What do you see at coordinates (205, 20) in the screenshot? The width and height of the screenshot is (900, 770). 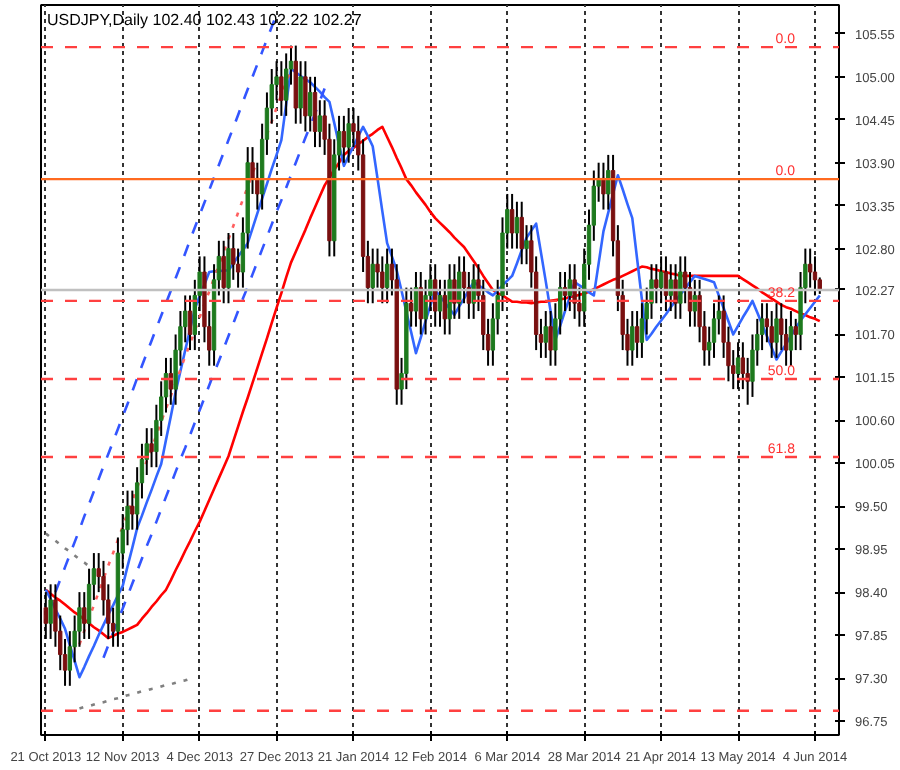 I see `chart-title: USDJPY,Daily 102.40 102.43 102.22 102.27` at bounding box center [205, 20].